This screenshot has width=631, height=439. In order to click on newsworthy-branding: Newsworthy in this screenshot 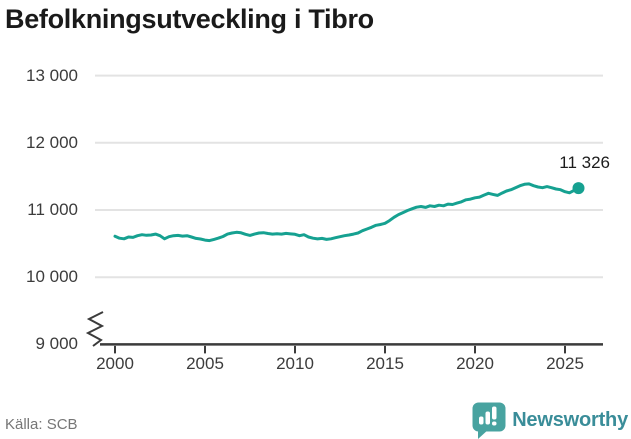, I will do `click(550, 420)`.